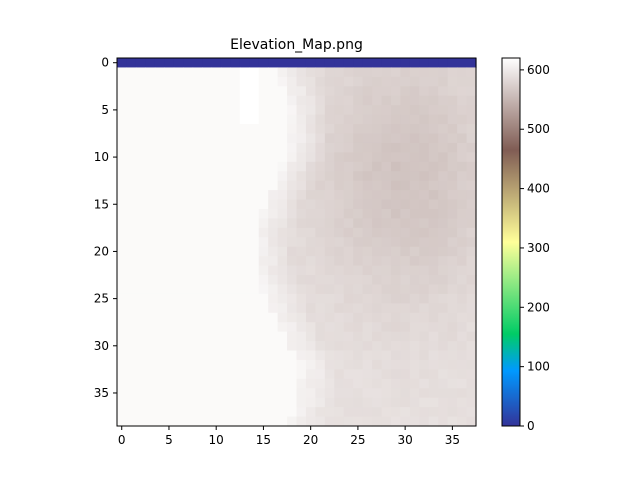 This screenshot has width=640, height=480. Describe the element at coordinates (357, 440) in the screenshot. I see `x-tick-label: 25` at that location.